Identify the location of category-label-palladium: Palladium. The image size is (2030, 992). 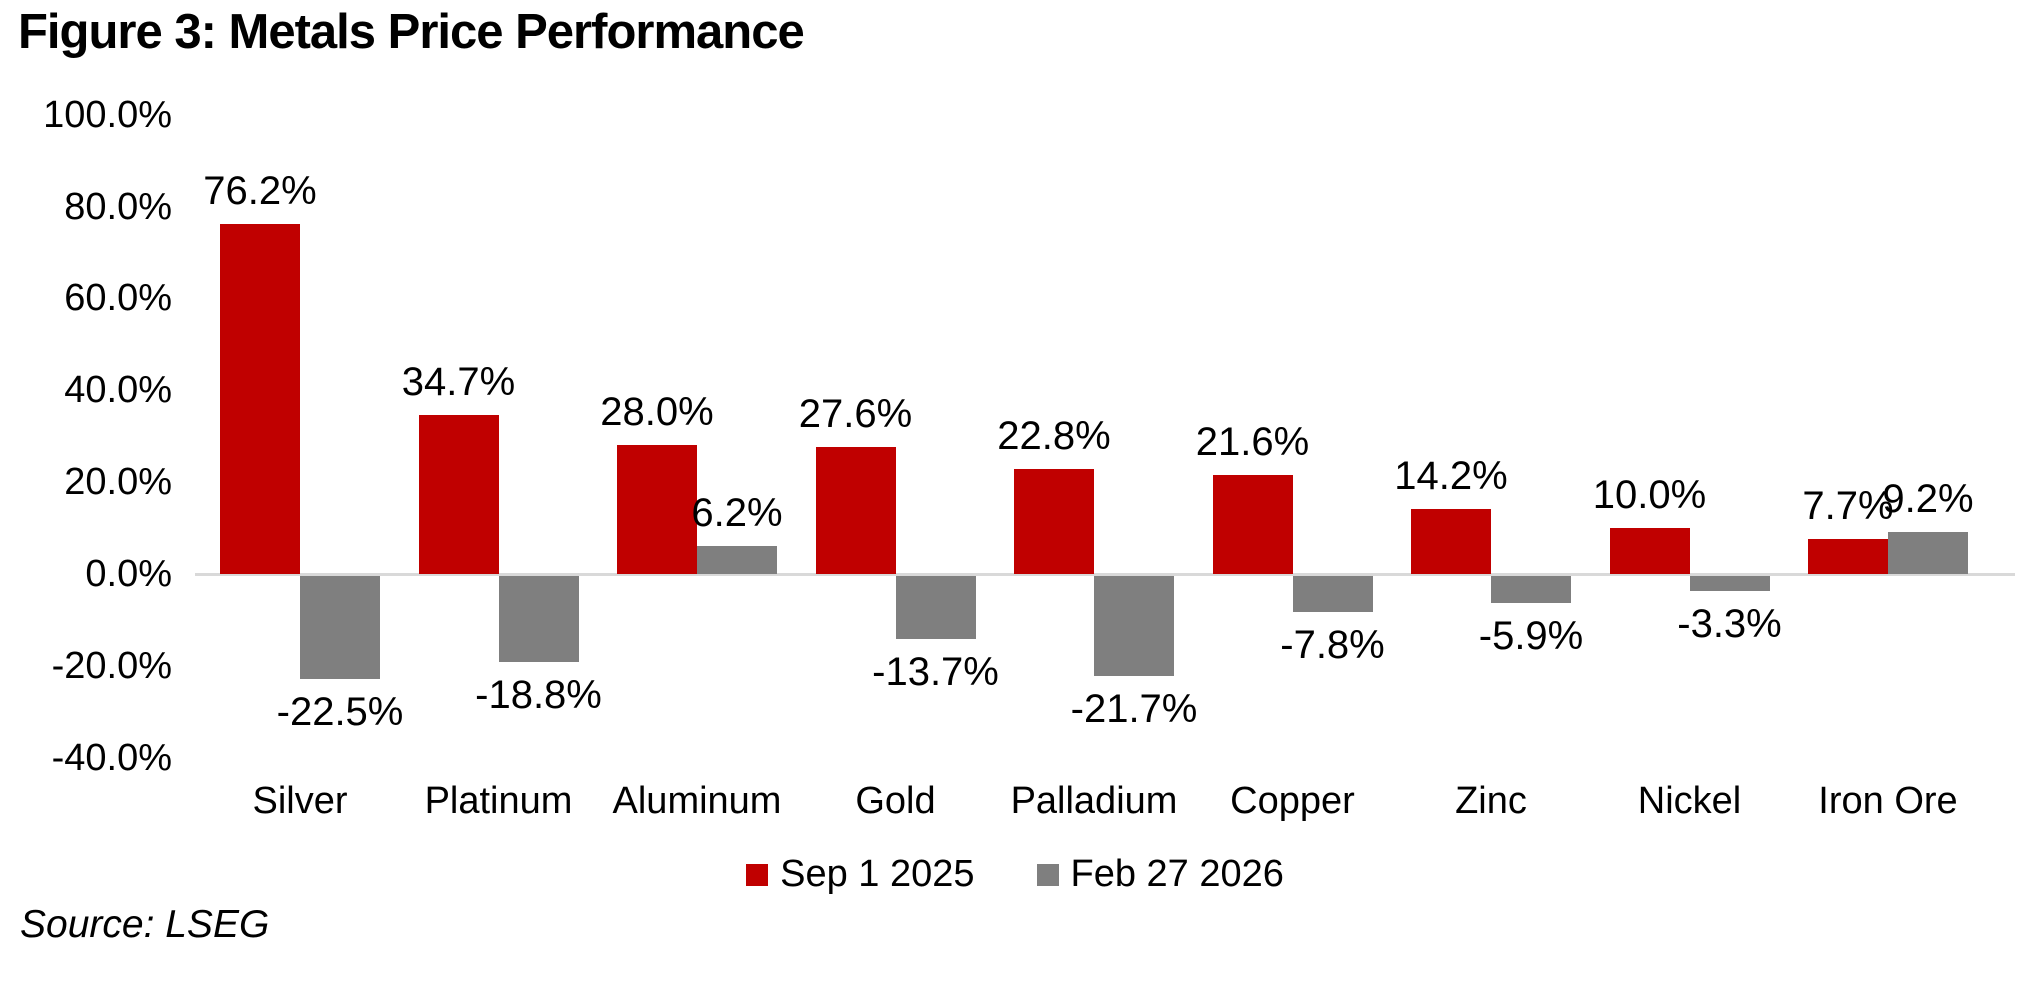
(1094, 801).